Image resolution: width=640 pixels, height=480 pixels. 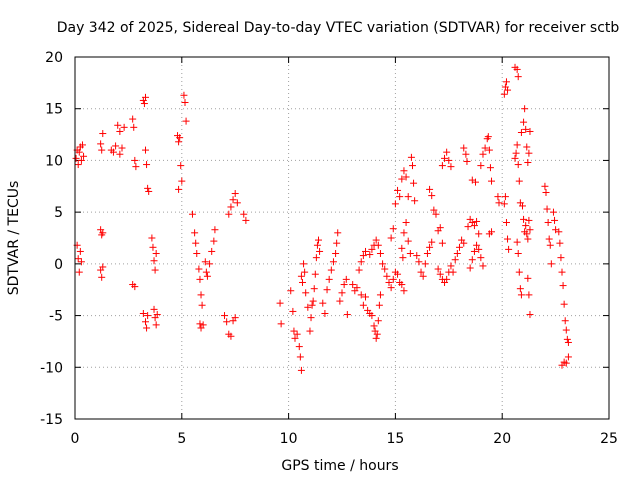 I want to click on y-tick-label: -5, so click(x=56, y=317).